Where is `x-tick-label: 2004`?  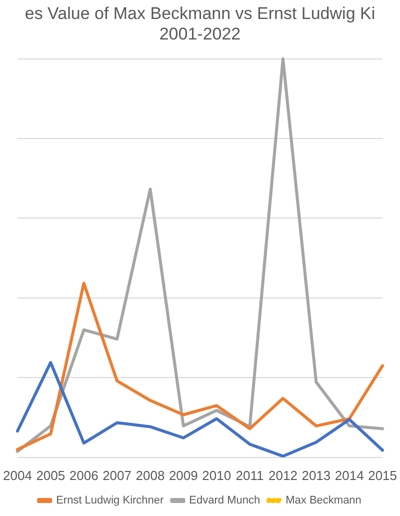 x-tick-label: 2004 is located at coordinates (17, 475).